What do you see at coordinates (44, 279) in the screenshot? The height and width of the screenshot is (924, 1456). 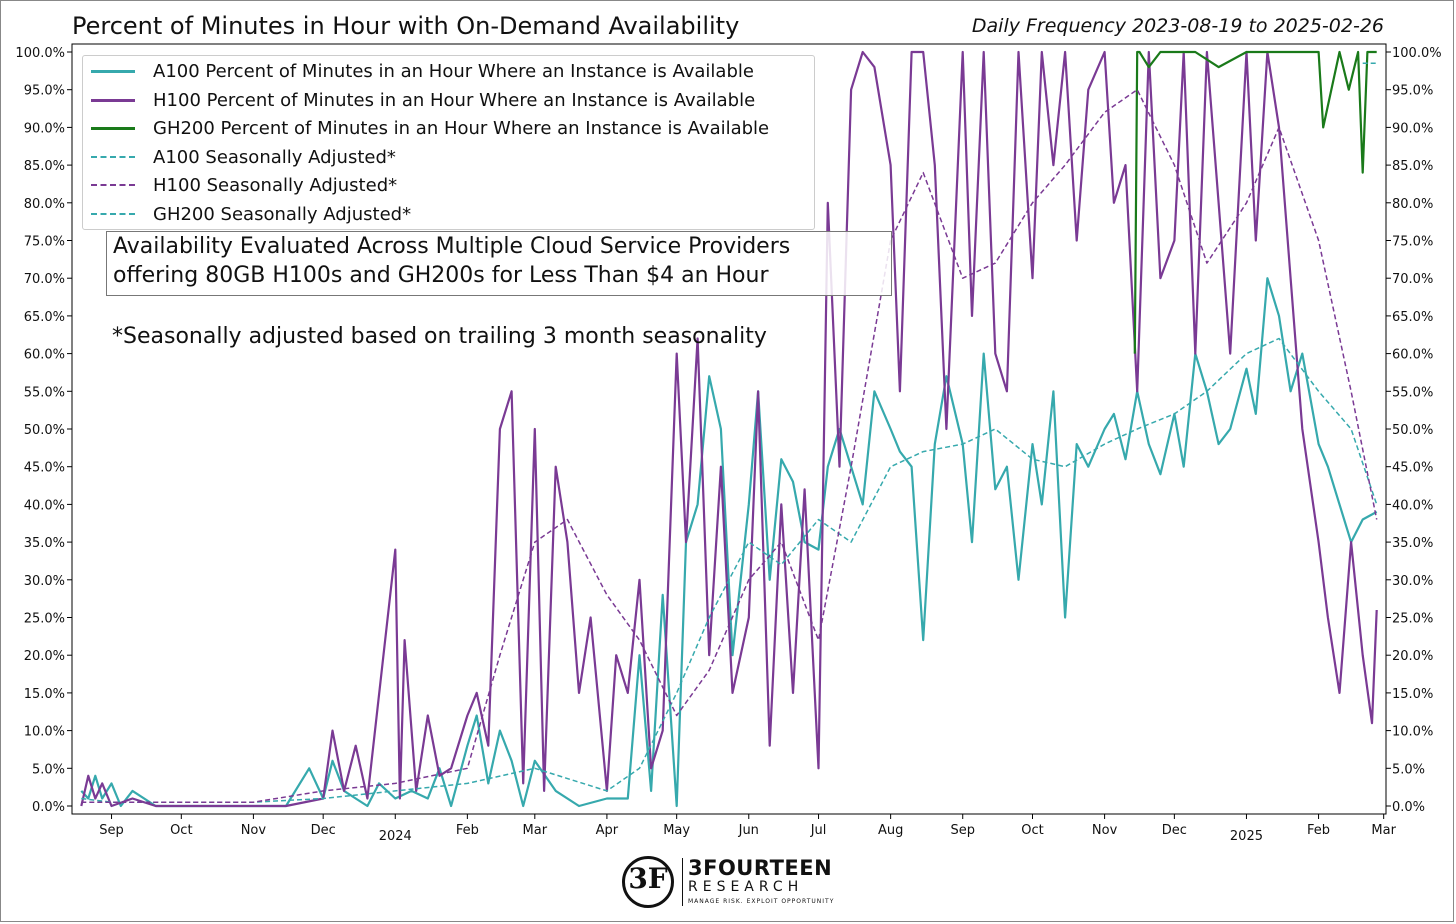 I see `y-tick-label-left: 70.0%` at bounding box center [44, 279].